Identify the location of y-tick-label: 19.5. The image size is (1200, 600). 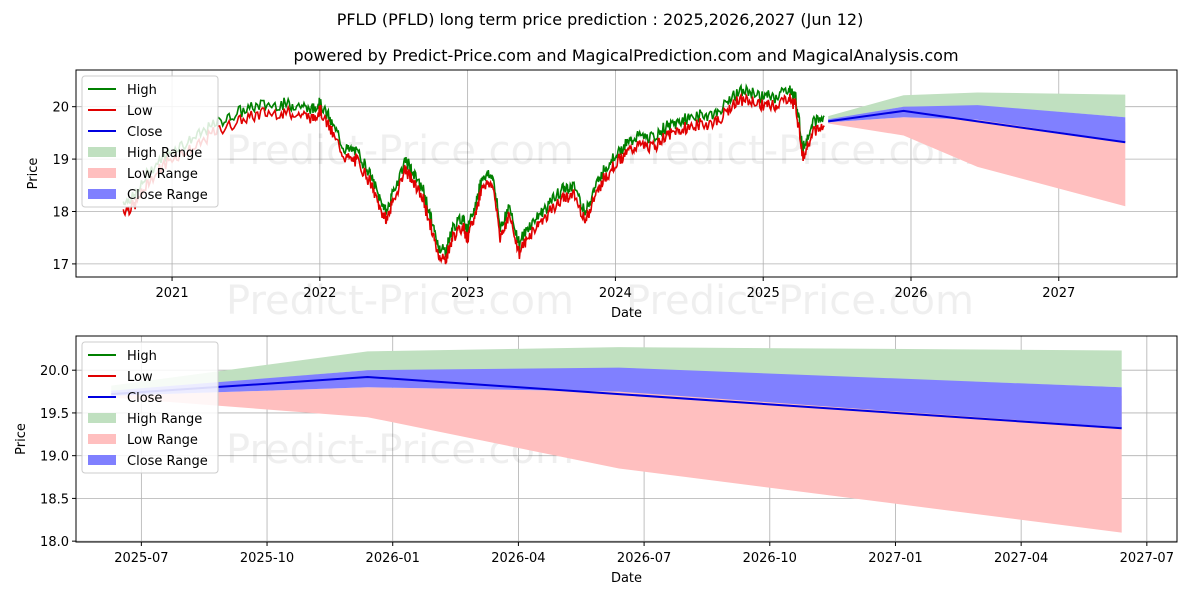
(54, 414).